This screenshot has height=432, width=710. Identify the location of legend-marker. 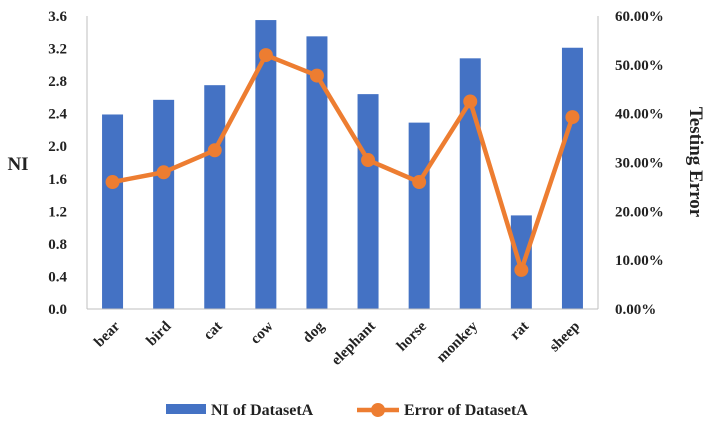
(378, 410).